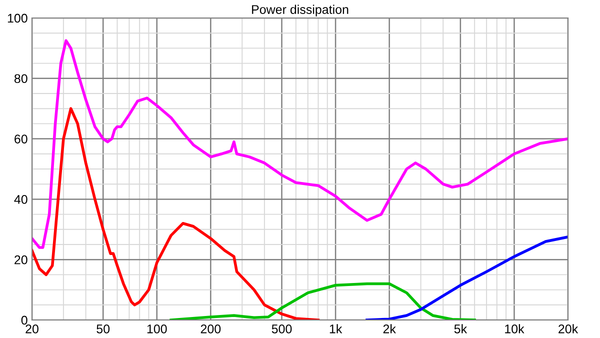 Image resolution: width=600 pixels, height=338 pixels. Describe the element at coordinates (103, 329) in the screenshot. I see `x-tick-label: 50` at that location.